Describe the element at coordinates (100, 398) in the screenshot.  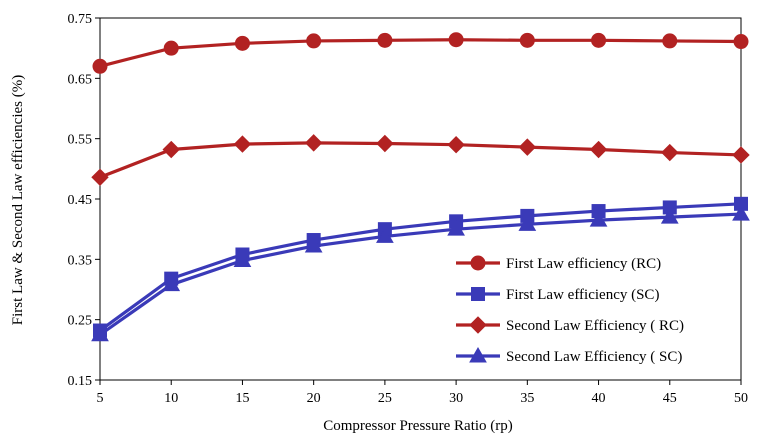
I see `x-tick-label: 5` at that location.